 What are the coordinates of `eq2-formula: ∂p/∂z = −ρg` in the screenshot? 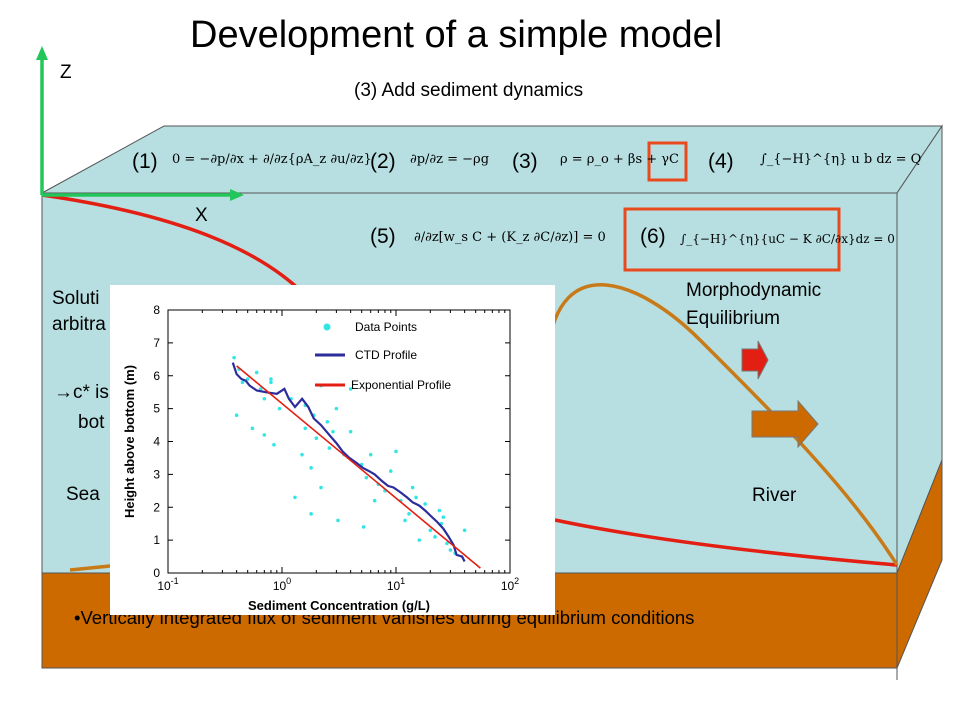 It's located at (450, 159).